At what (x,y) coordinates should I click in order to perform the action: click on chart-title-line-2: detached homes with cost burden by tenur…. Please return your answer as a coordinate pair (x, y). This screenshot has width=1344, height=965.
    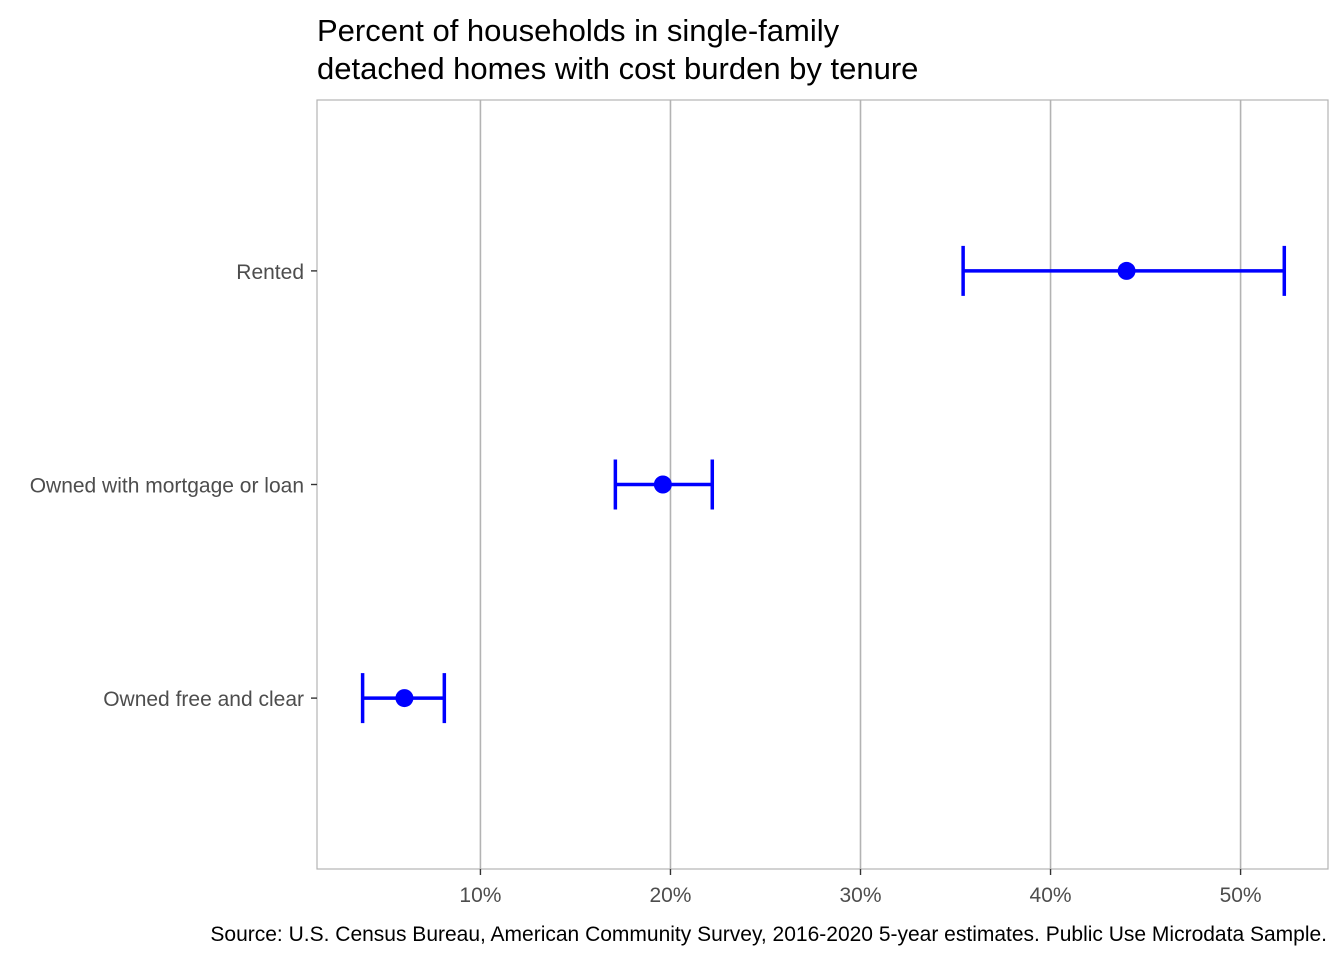
    Looking at the image, I should click on (617, 68).